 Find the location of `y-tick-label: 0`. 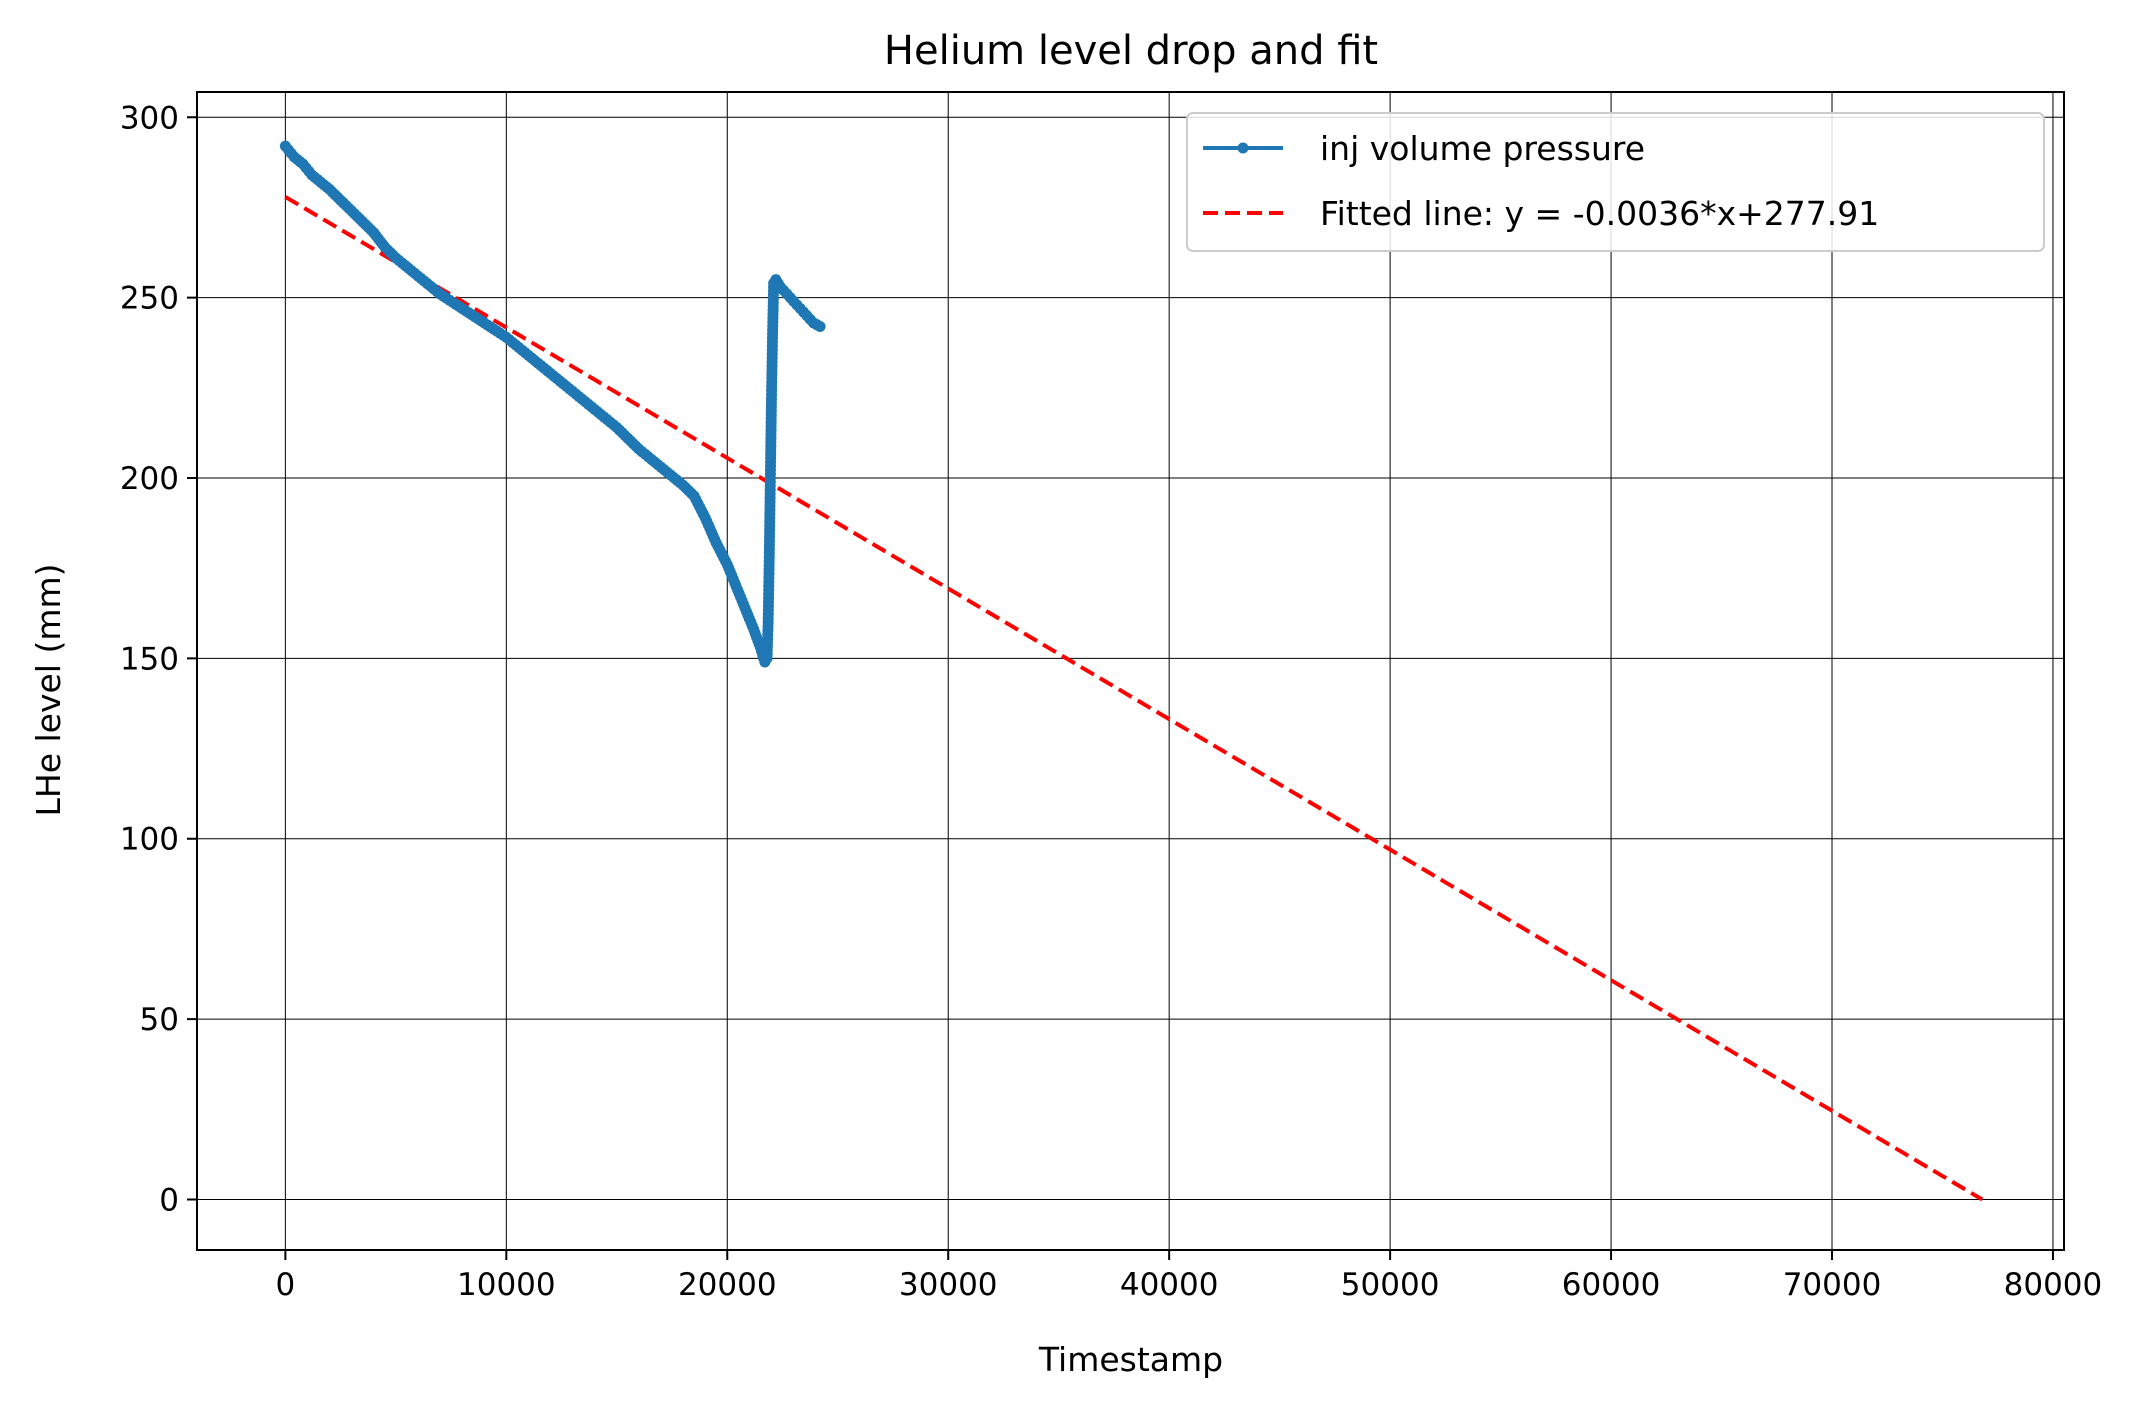

y-tick-label: 0 is located at coordinates (169, 1200).